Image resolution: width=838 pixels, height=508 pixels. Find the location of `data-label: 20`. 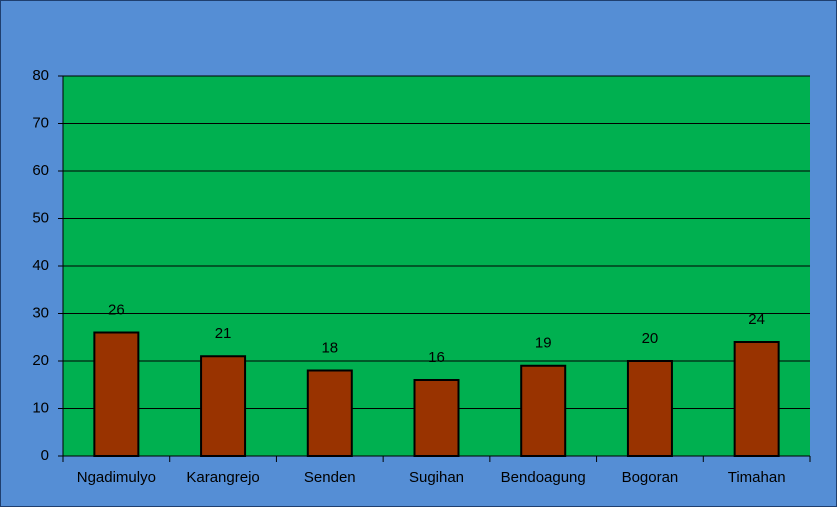

data-label: 20 is located at coordinates (650, 338).